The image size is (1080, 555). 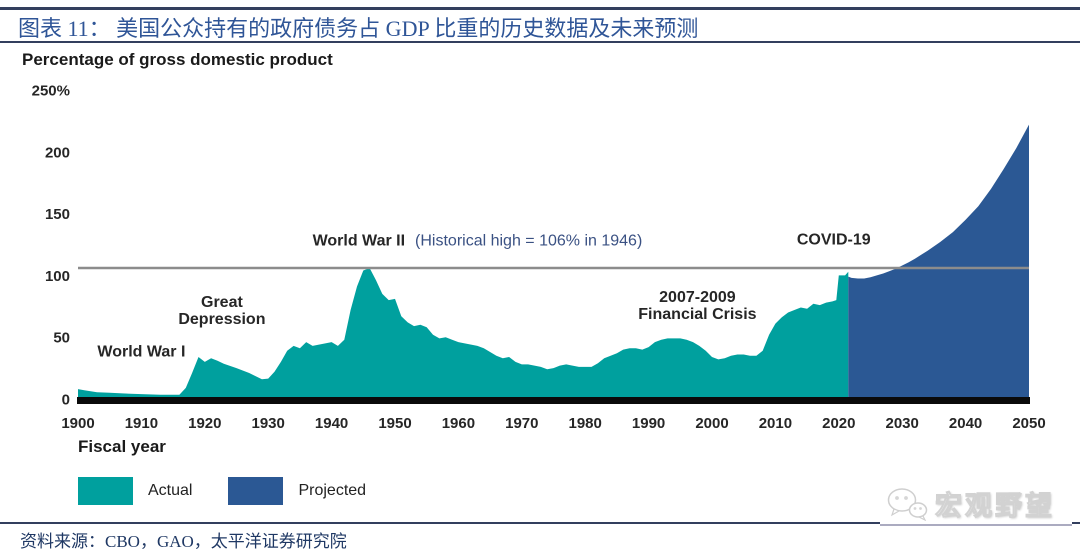 What do you see at coordinates (521, 423) in the screenshot?
I see `x-tick-label: 1970` at bounding box center [521, 423].